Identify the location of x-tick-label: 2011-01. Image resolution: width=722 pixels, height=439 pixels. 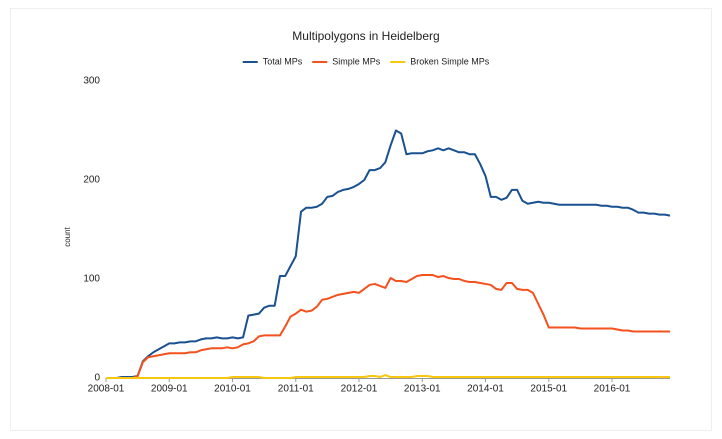
(296, 389).